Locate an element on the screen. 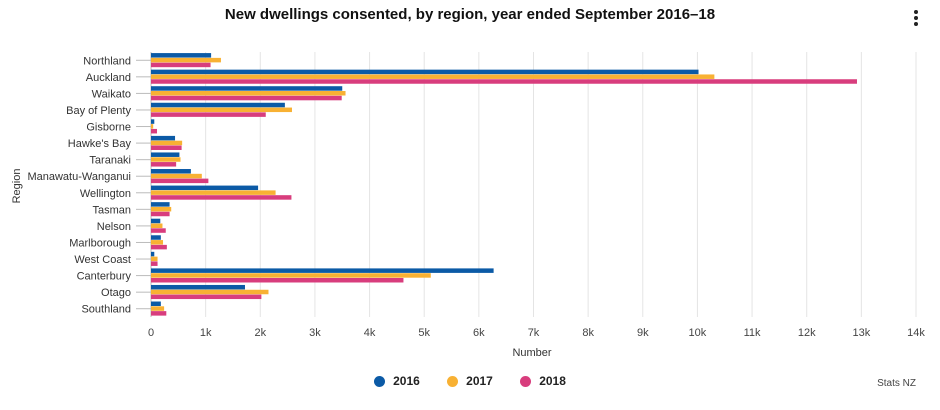 The height and width of the screenshot is (410, 940). x-tick-label: 10k is located at coordinates (698, 333).